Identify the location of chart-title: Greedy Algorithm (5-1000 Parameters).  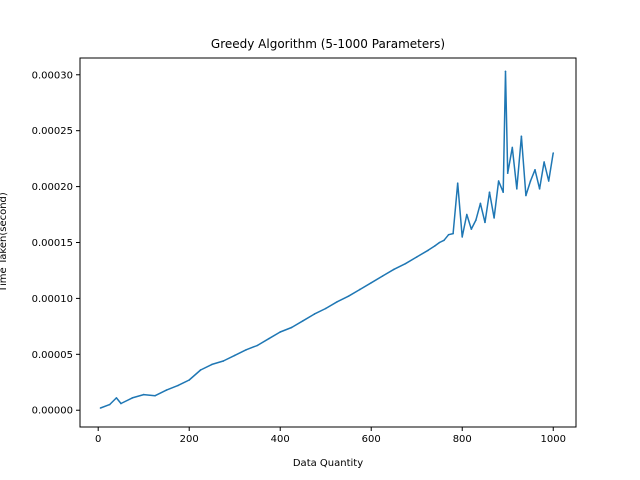
(328, 44).